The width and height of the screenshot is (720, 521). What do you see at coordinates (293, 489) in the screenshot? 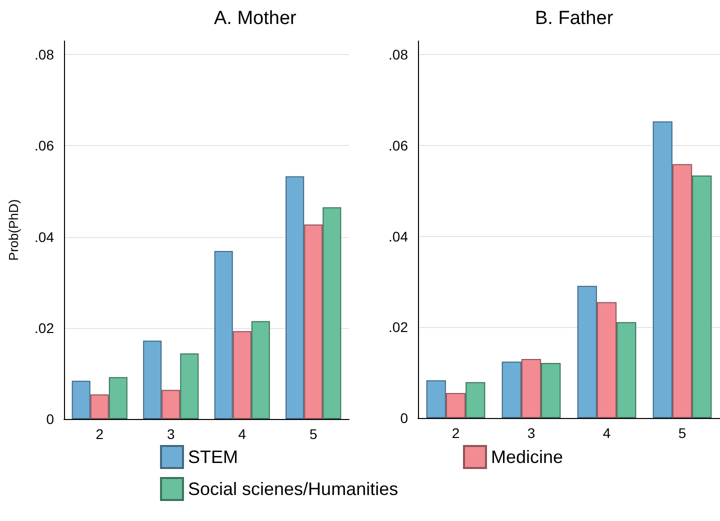
I see `legend-label: Social scienes/Humanities` at bounding box center [293, 489].